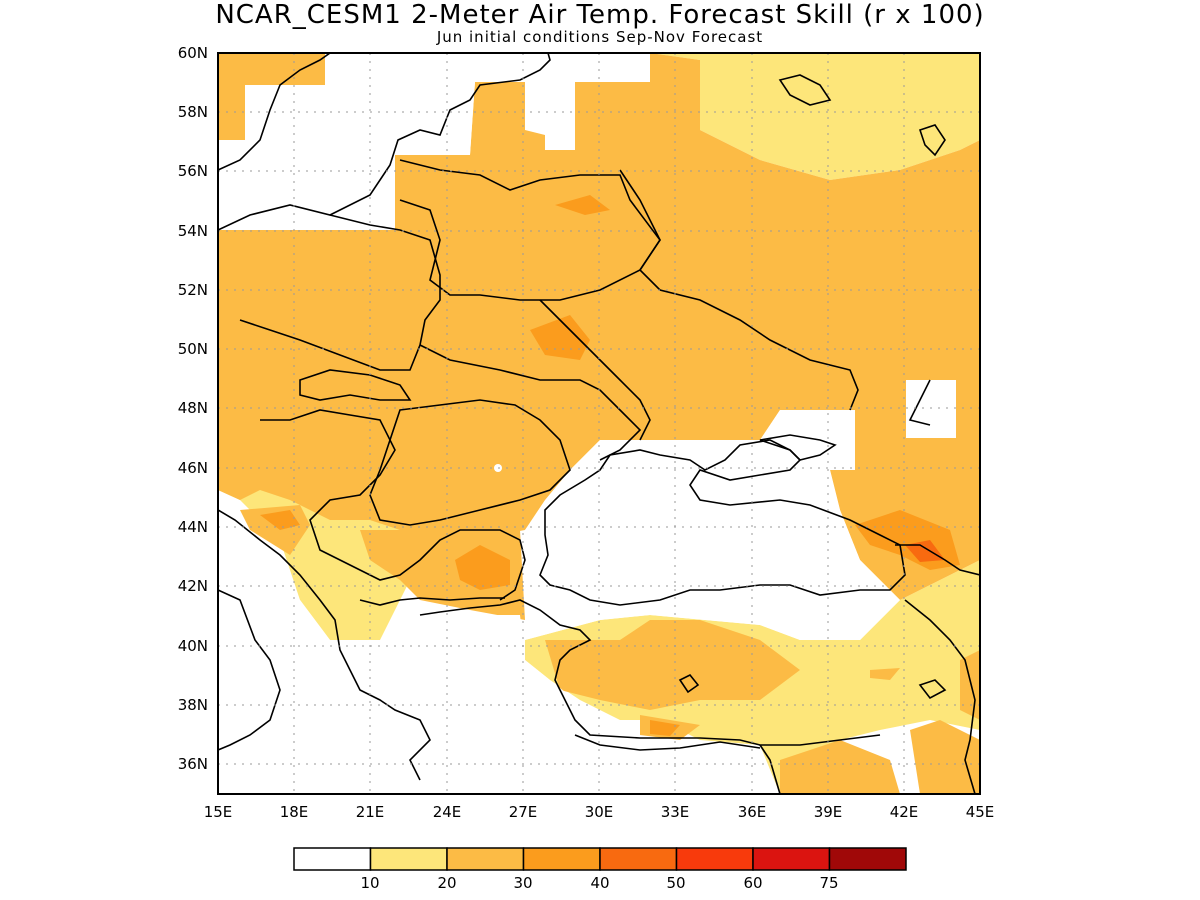 This screenshot has height=900, width=1200. I want to click on colorbar-label: 10, so click(369, 883).